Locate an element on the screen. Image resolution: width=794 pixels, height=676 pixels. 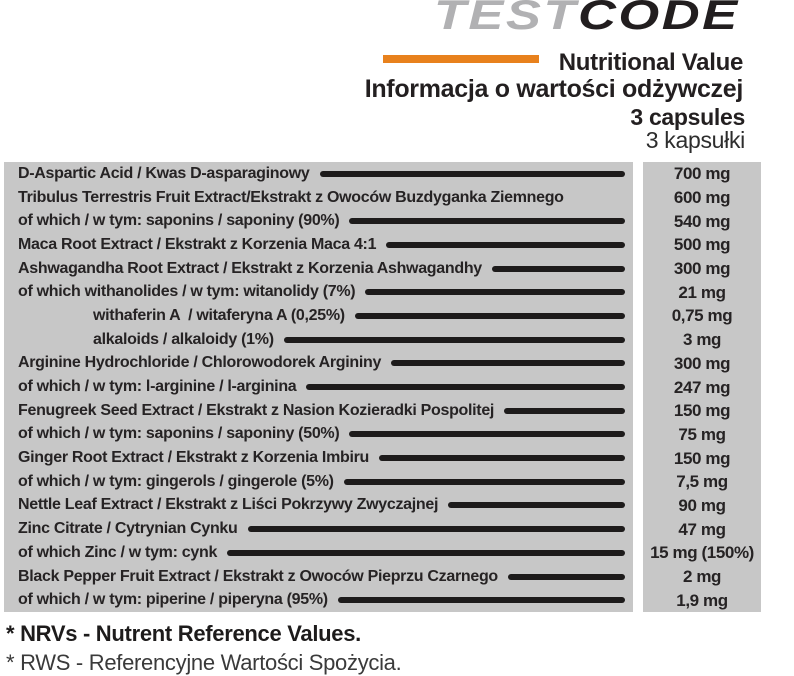
amount-value: 21 mg is located at coordinates (702, 292).